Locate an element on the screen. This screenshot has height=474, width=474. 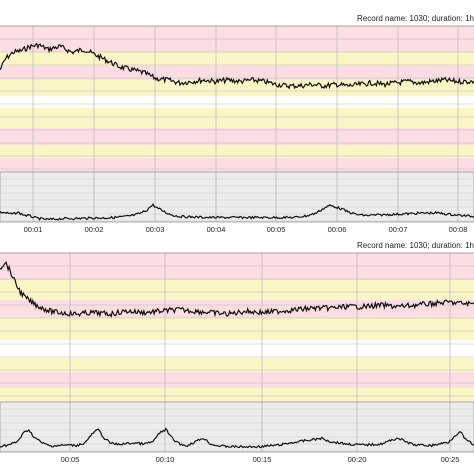
time-axis-ticks: 00:05 00:10 00:15 00:20 00:25 is located at coordinates (260, 459).